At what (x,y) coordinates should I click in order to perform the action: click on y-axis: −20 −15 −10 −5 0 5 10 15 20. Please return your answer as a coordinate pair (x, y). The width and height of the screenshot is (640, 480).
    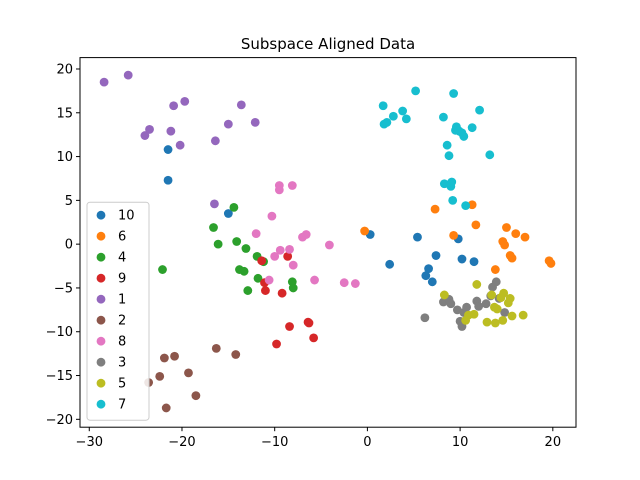
    Looking at the image, I should click on (63, 245).